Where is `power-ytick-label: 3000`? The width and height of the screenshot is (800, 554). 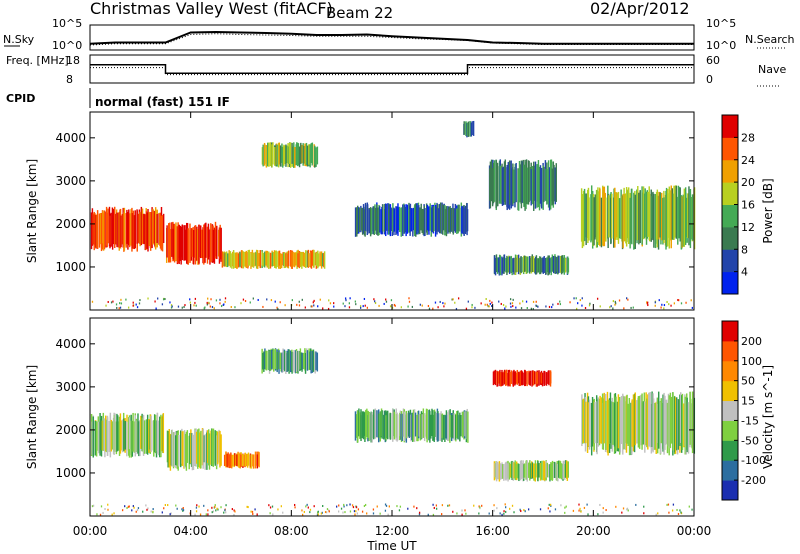
power-ytick-label: 3000 is located at coordinates (70, 181).